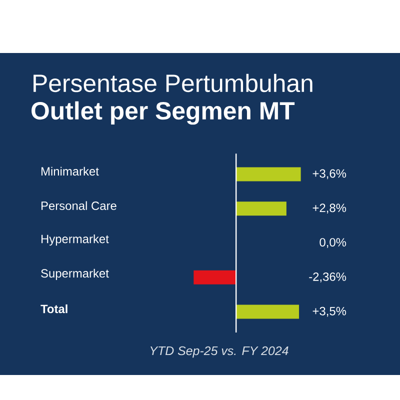 The height and width of the screenshot is (400, 400). I want to click on y-tick-label: Supermarket, so click(75, 274).